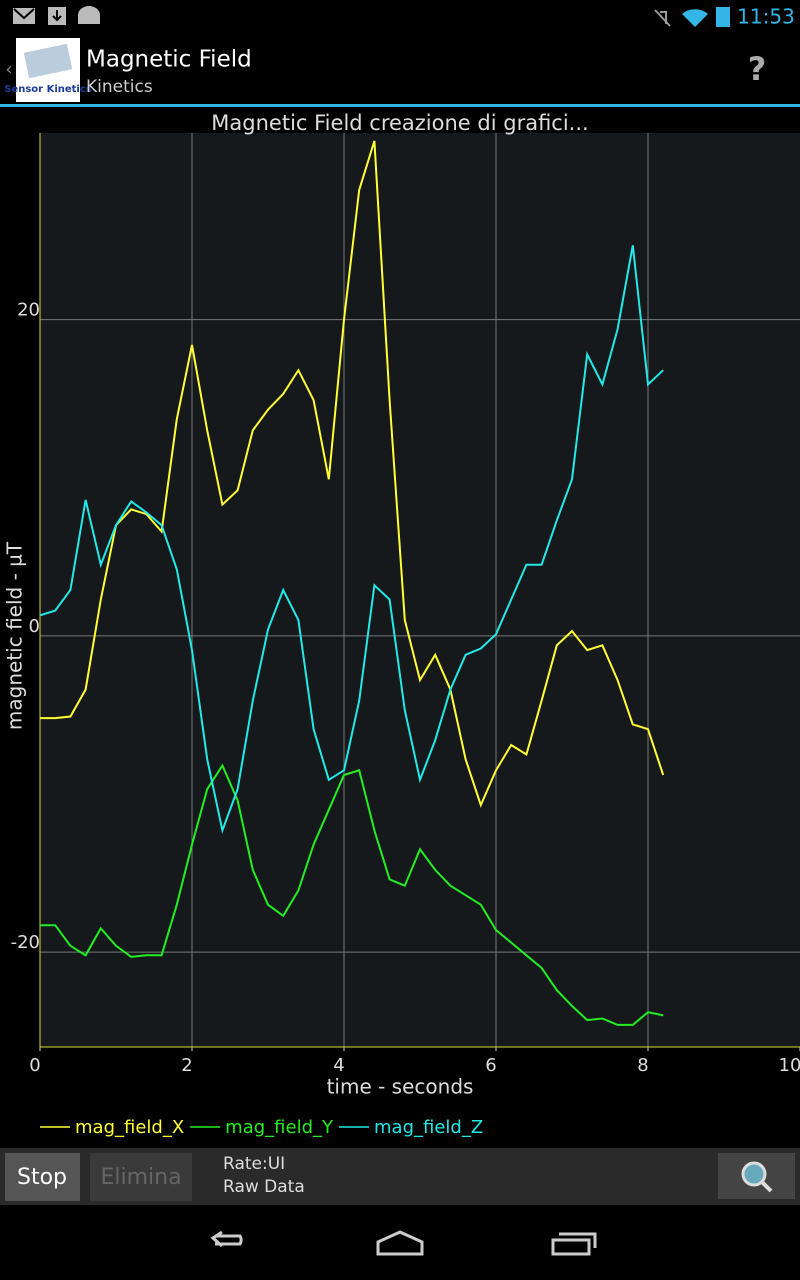 The height and width of the screenshot is (1280, 800). I want to click on legend-label: mag_field_Y, so click(279, 1127).